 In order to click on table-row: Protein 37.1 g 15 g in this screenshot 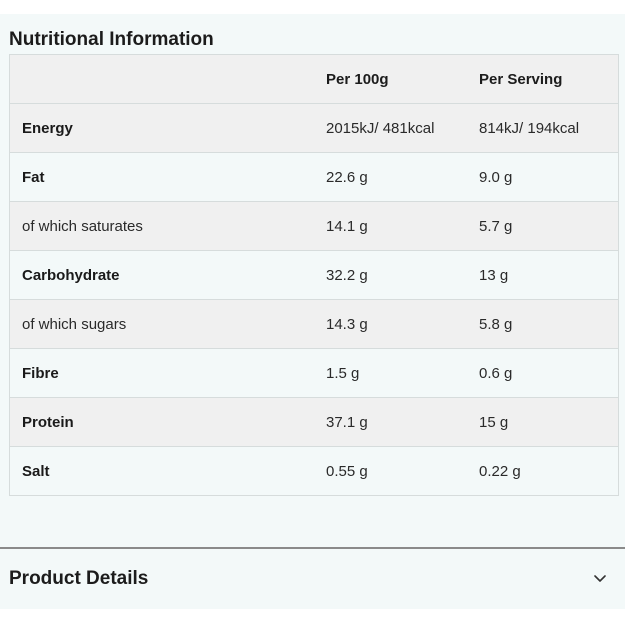, I will do `click(314, 422)`.